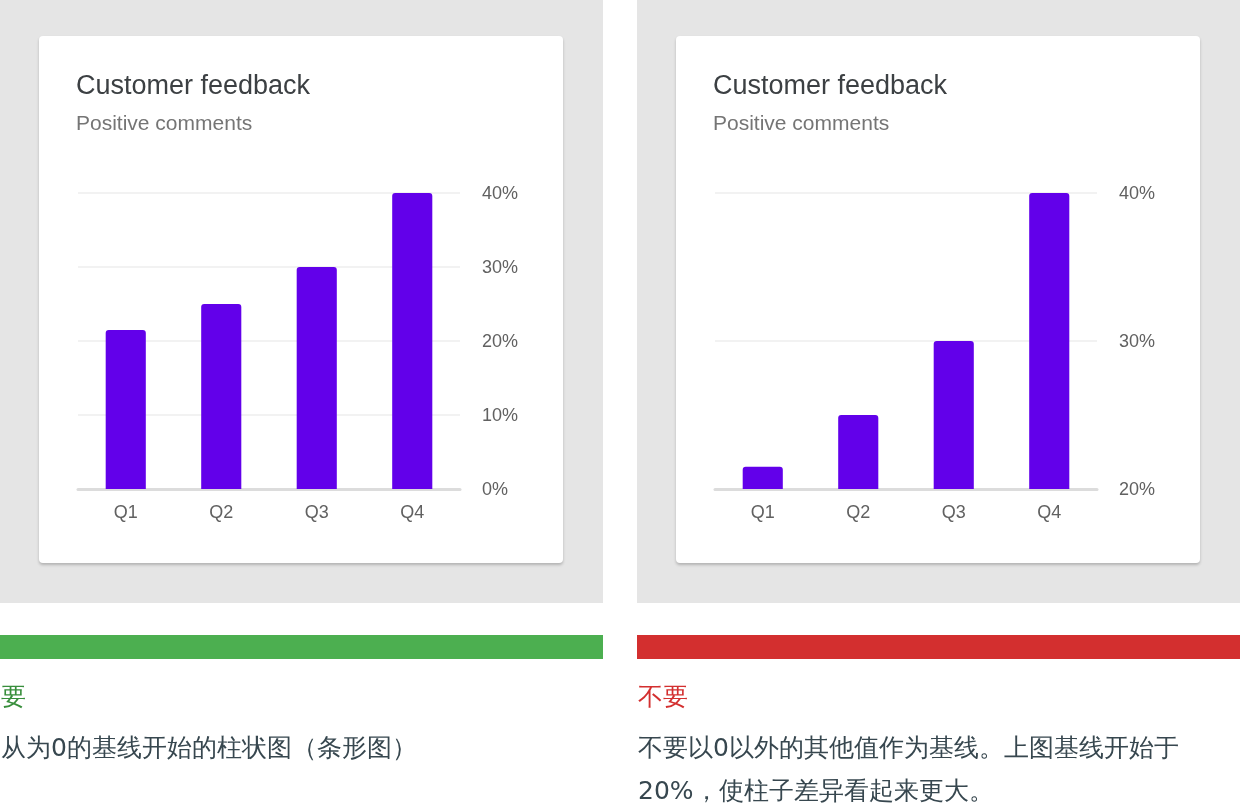 Image resolution: width=1240 pixels, height=803 pixels. Describe the element at coordinates (663, 697) in the screenshot. I see `text: 不要` at that location.